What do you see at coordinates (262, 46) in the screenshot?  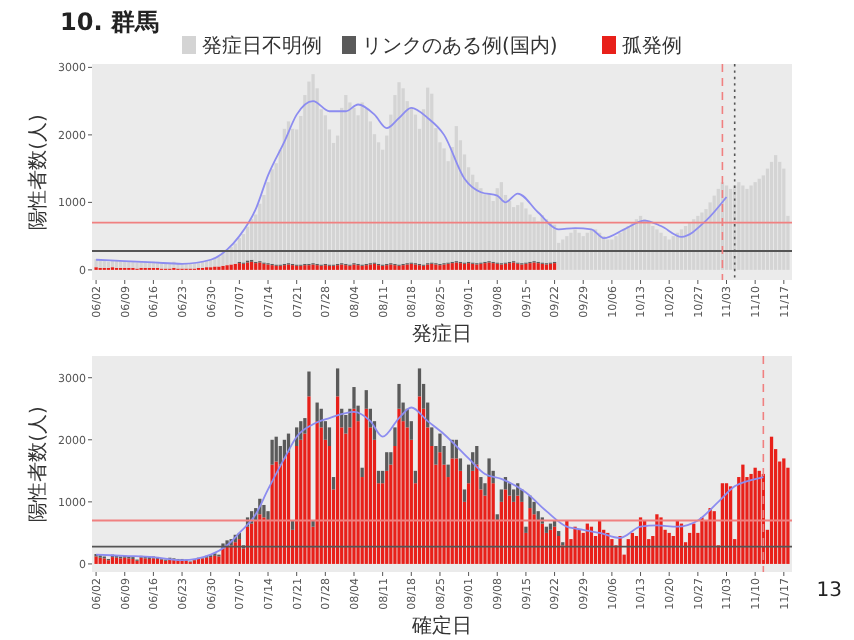 I see `legend-label: 発症日不明例` at bounding box center [262, 46].